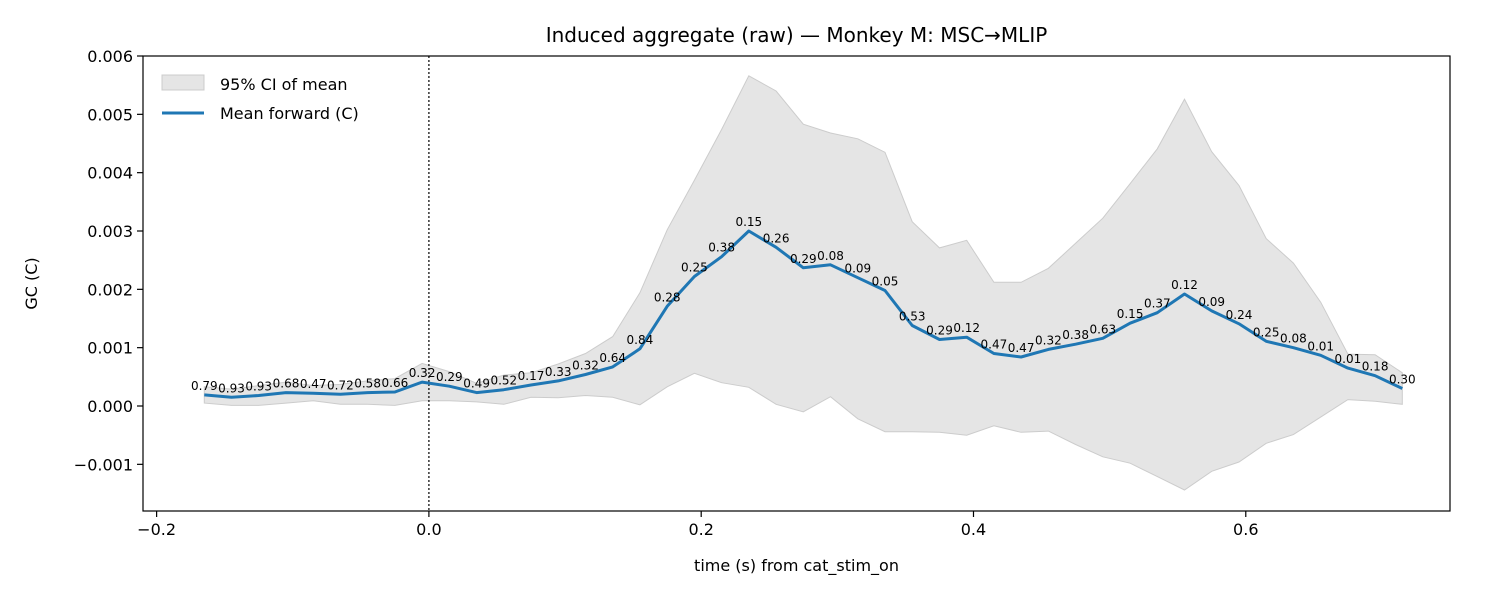 The height and width of the screenshot is (600, 1500). What do you see at coordinates (640, 340) in the screenshot?
I see `point-label: 0.84` at bounding box center [640, 340].